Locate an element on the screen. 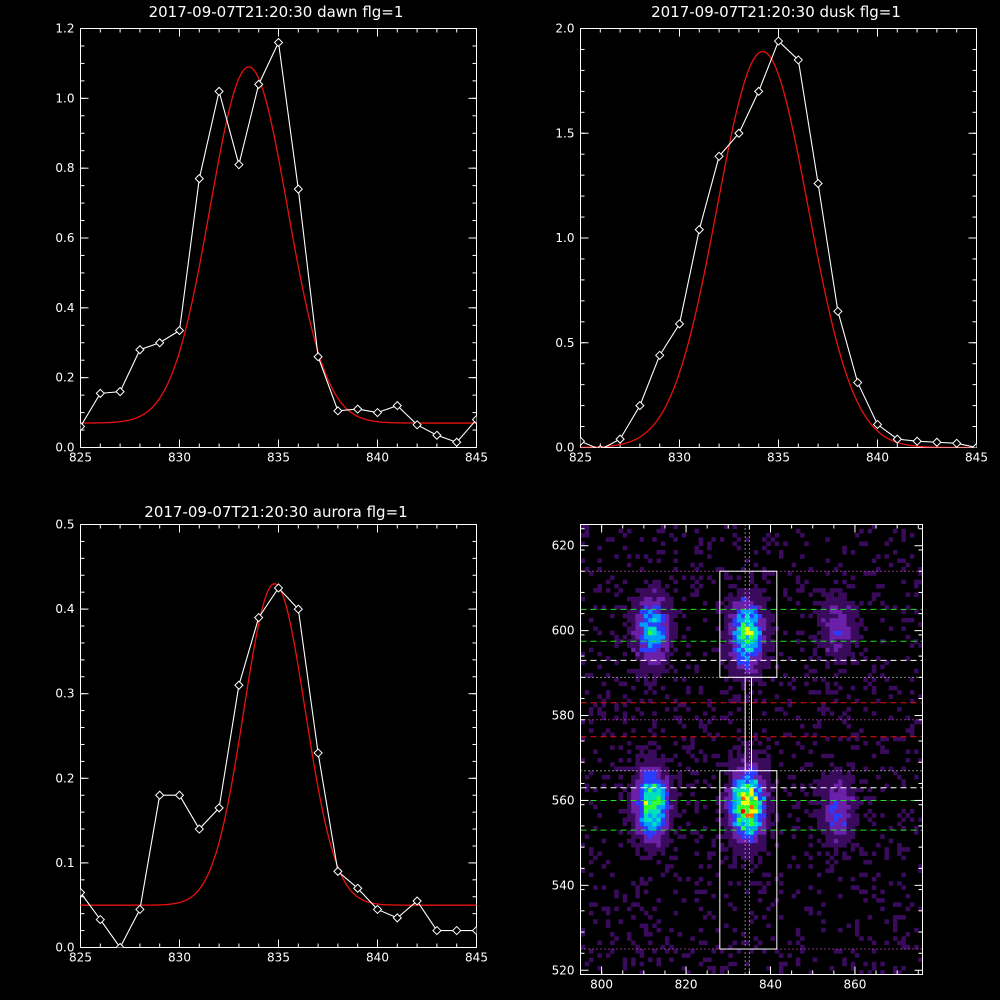 The image size is (1000, 1000). region-box is located at coordinates (748, 724).